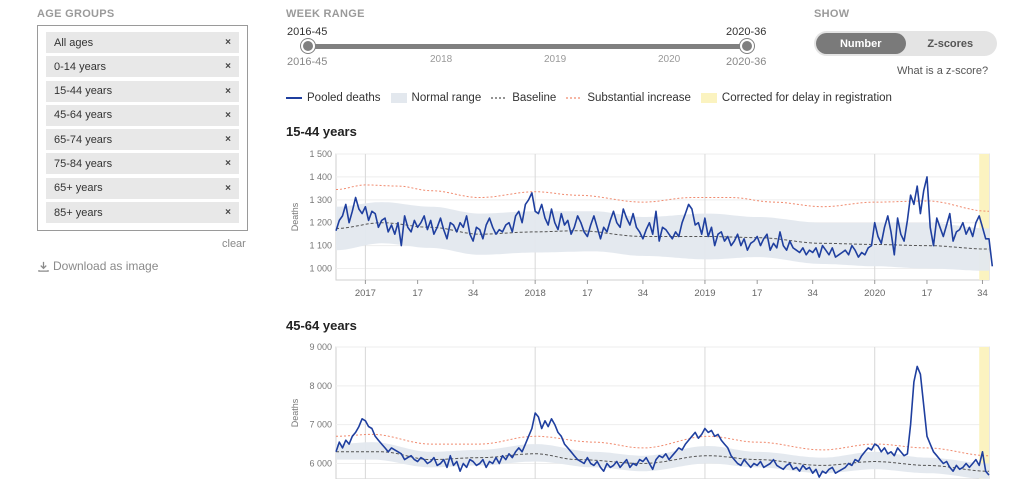 The image size is (1024, 479). What do you see at coordinates (320, 154) in the screenshot?
I see `y-tick-label: 1 500` at bounding box center [320, 154].